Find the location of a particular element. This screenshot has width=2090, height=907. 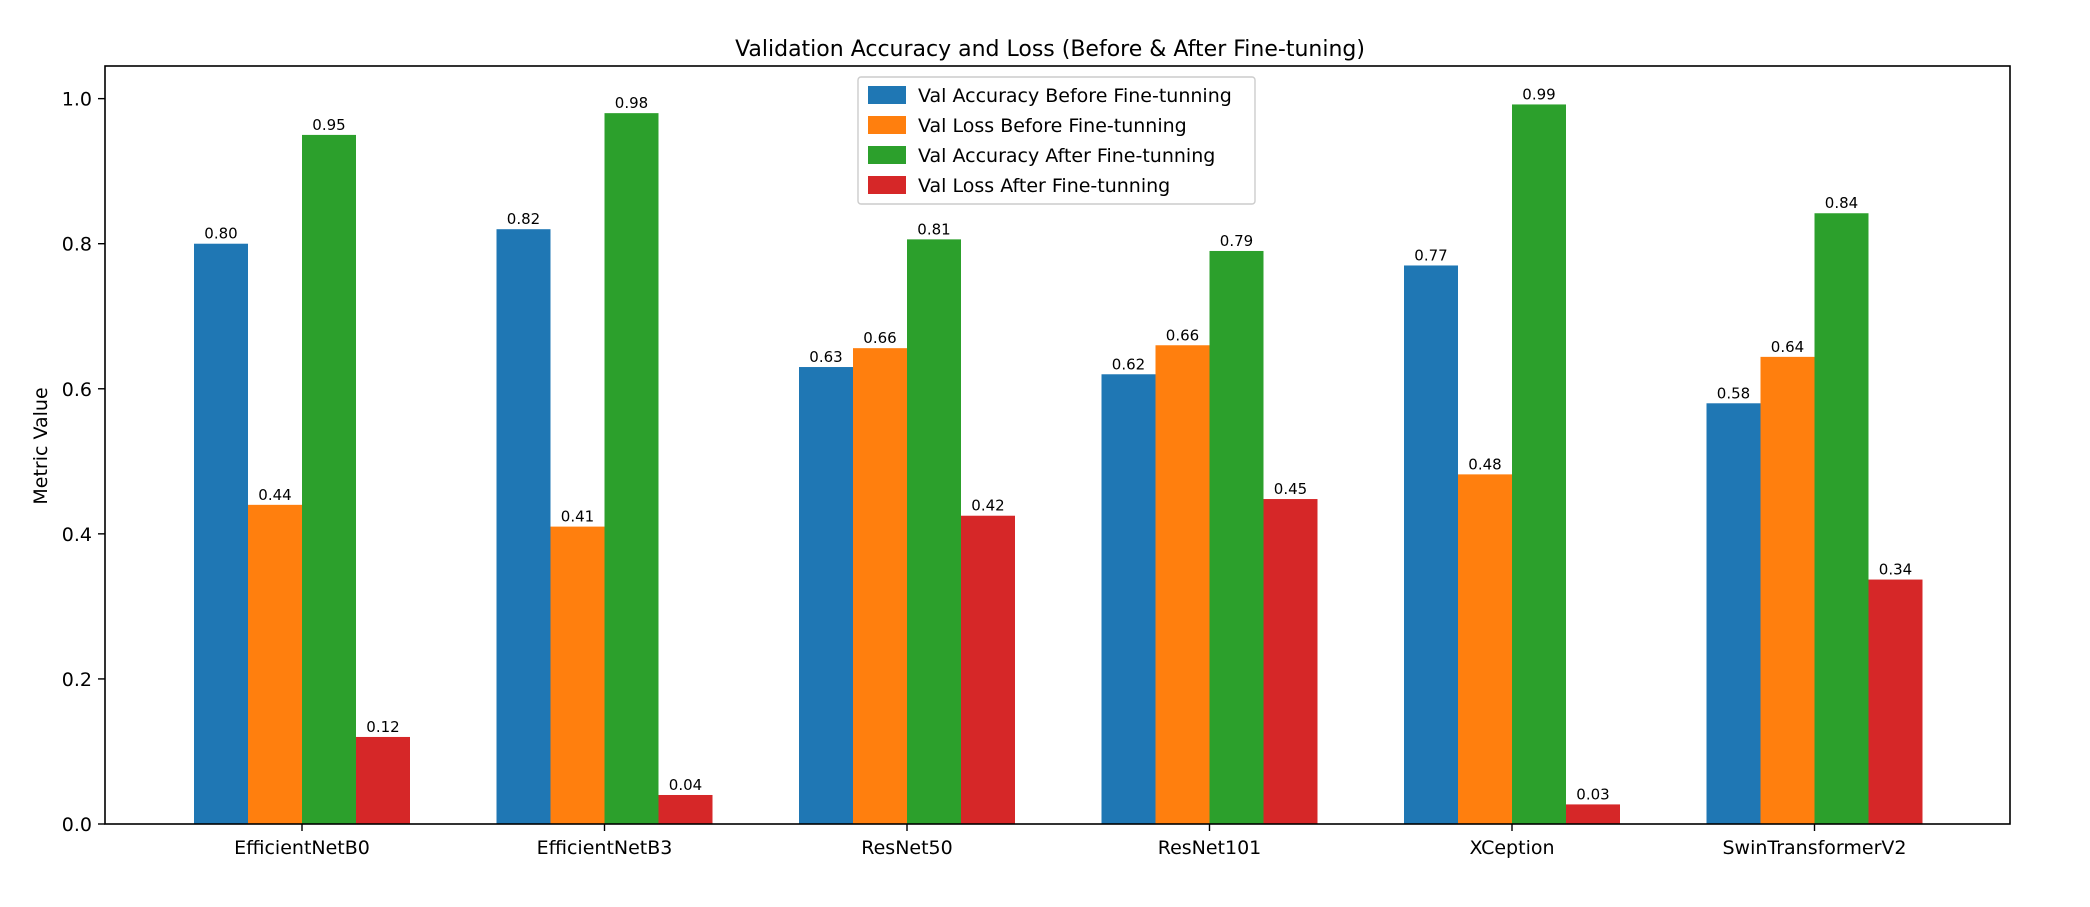

data-label-2-1: 0.98 is located at coordinates (631, 103).